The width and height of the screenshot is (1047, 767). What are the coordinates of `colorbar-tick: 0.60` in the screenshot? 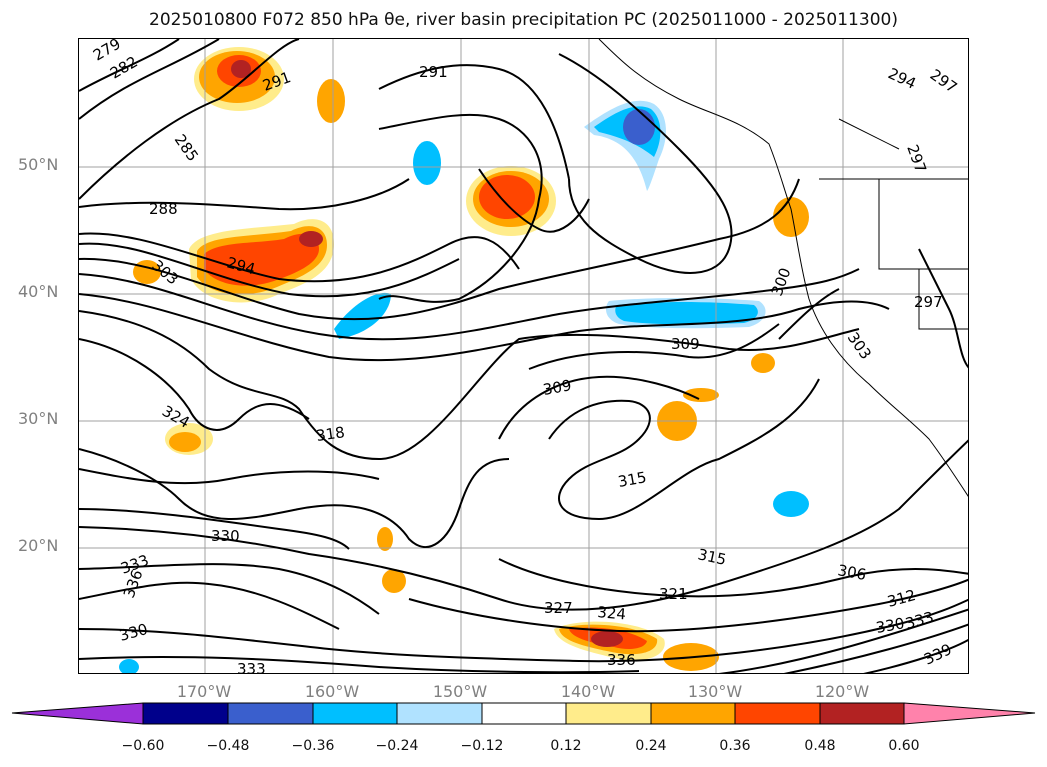 It's located at (904, 746).